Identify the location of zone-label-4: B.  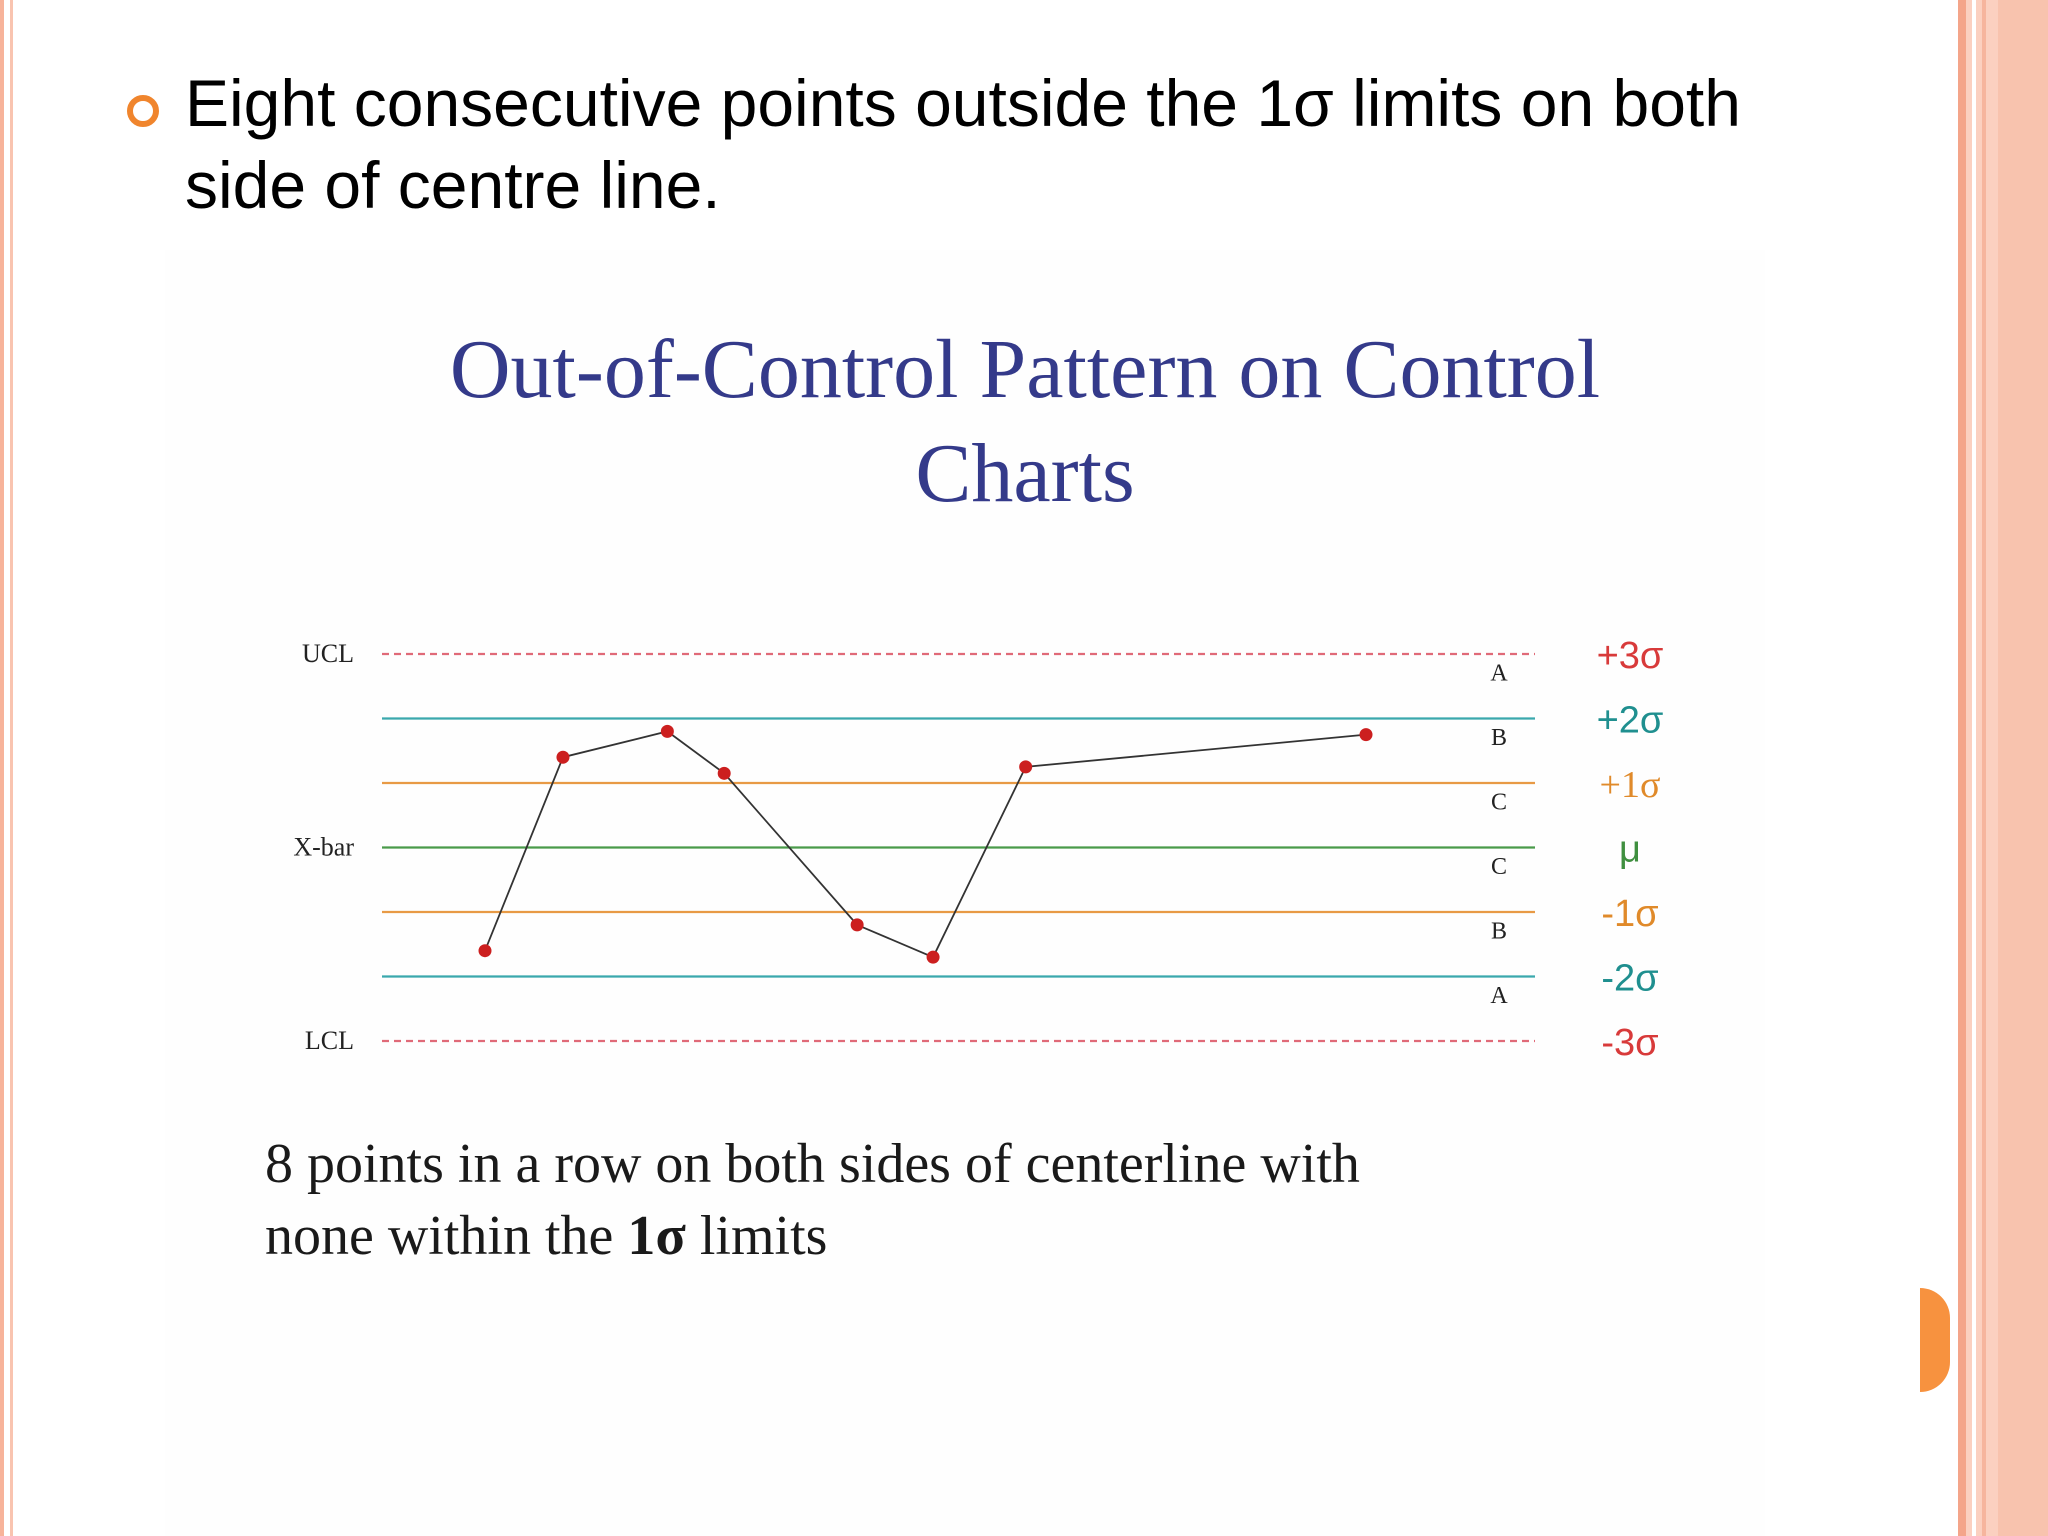
(1499, 931).